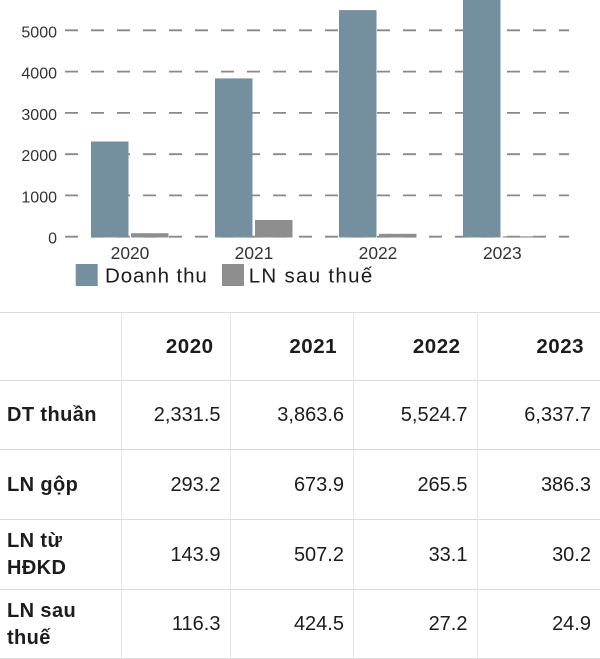  What do you see at coordinates (254, 253) in the screenshot?
I see `svg-text: 2021` at bounding box center [254, 253].